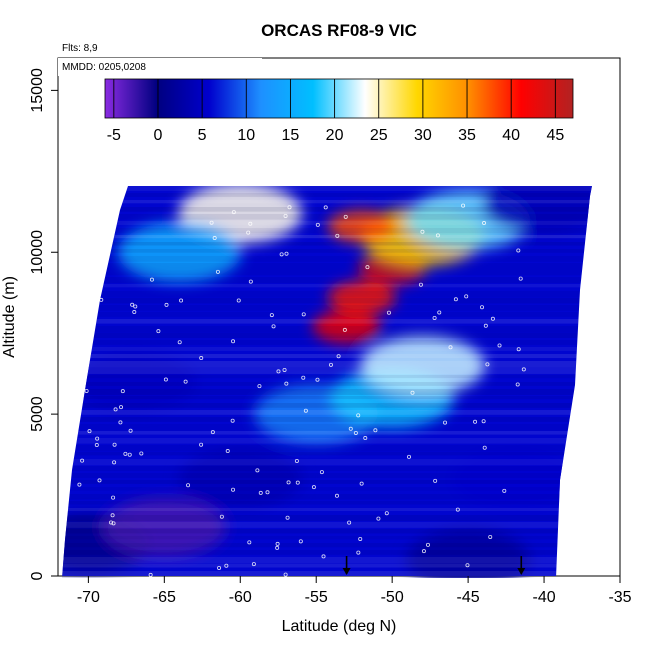 This screenshot has width=650, height=650. What do you see at coordinates (543, 597) in the screenshot?
I see `x-tick-label: -40` at bounding box center [543, 597].